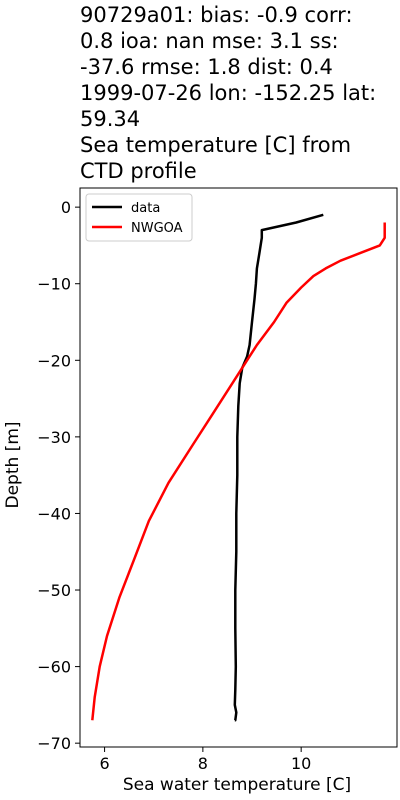  What do you see at coordinates (209, 41) in the screenshot?
I see `title-line: 0.8 ioa: nan mse: 3.1 ss:` at bounding box center [209, 41].